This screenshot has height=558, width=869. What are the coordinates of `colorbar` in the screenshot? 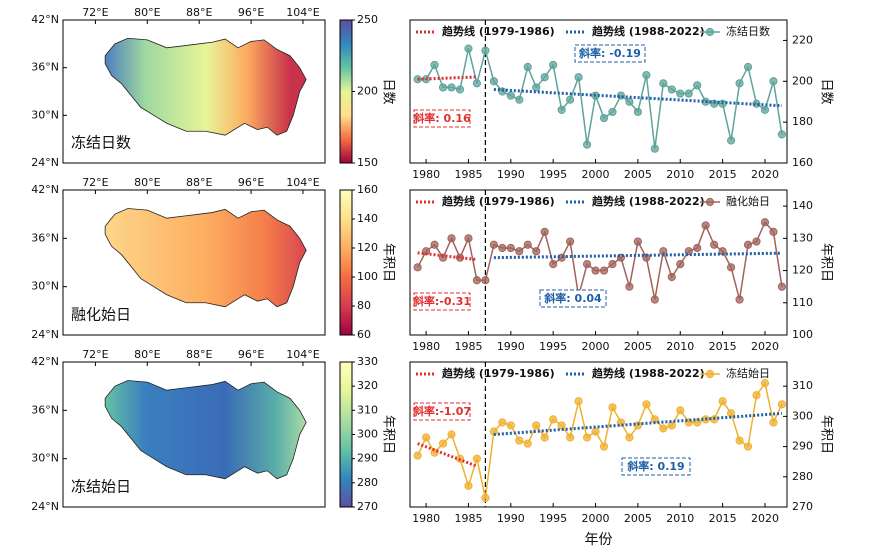 It's located at (346, 91).